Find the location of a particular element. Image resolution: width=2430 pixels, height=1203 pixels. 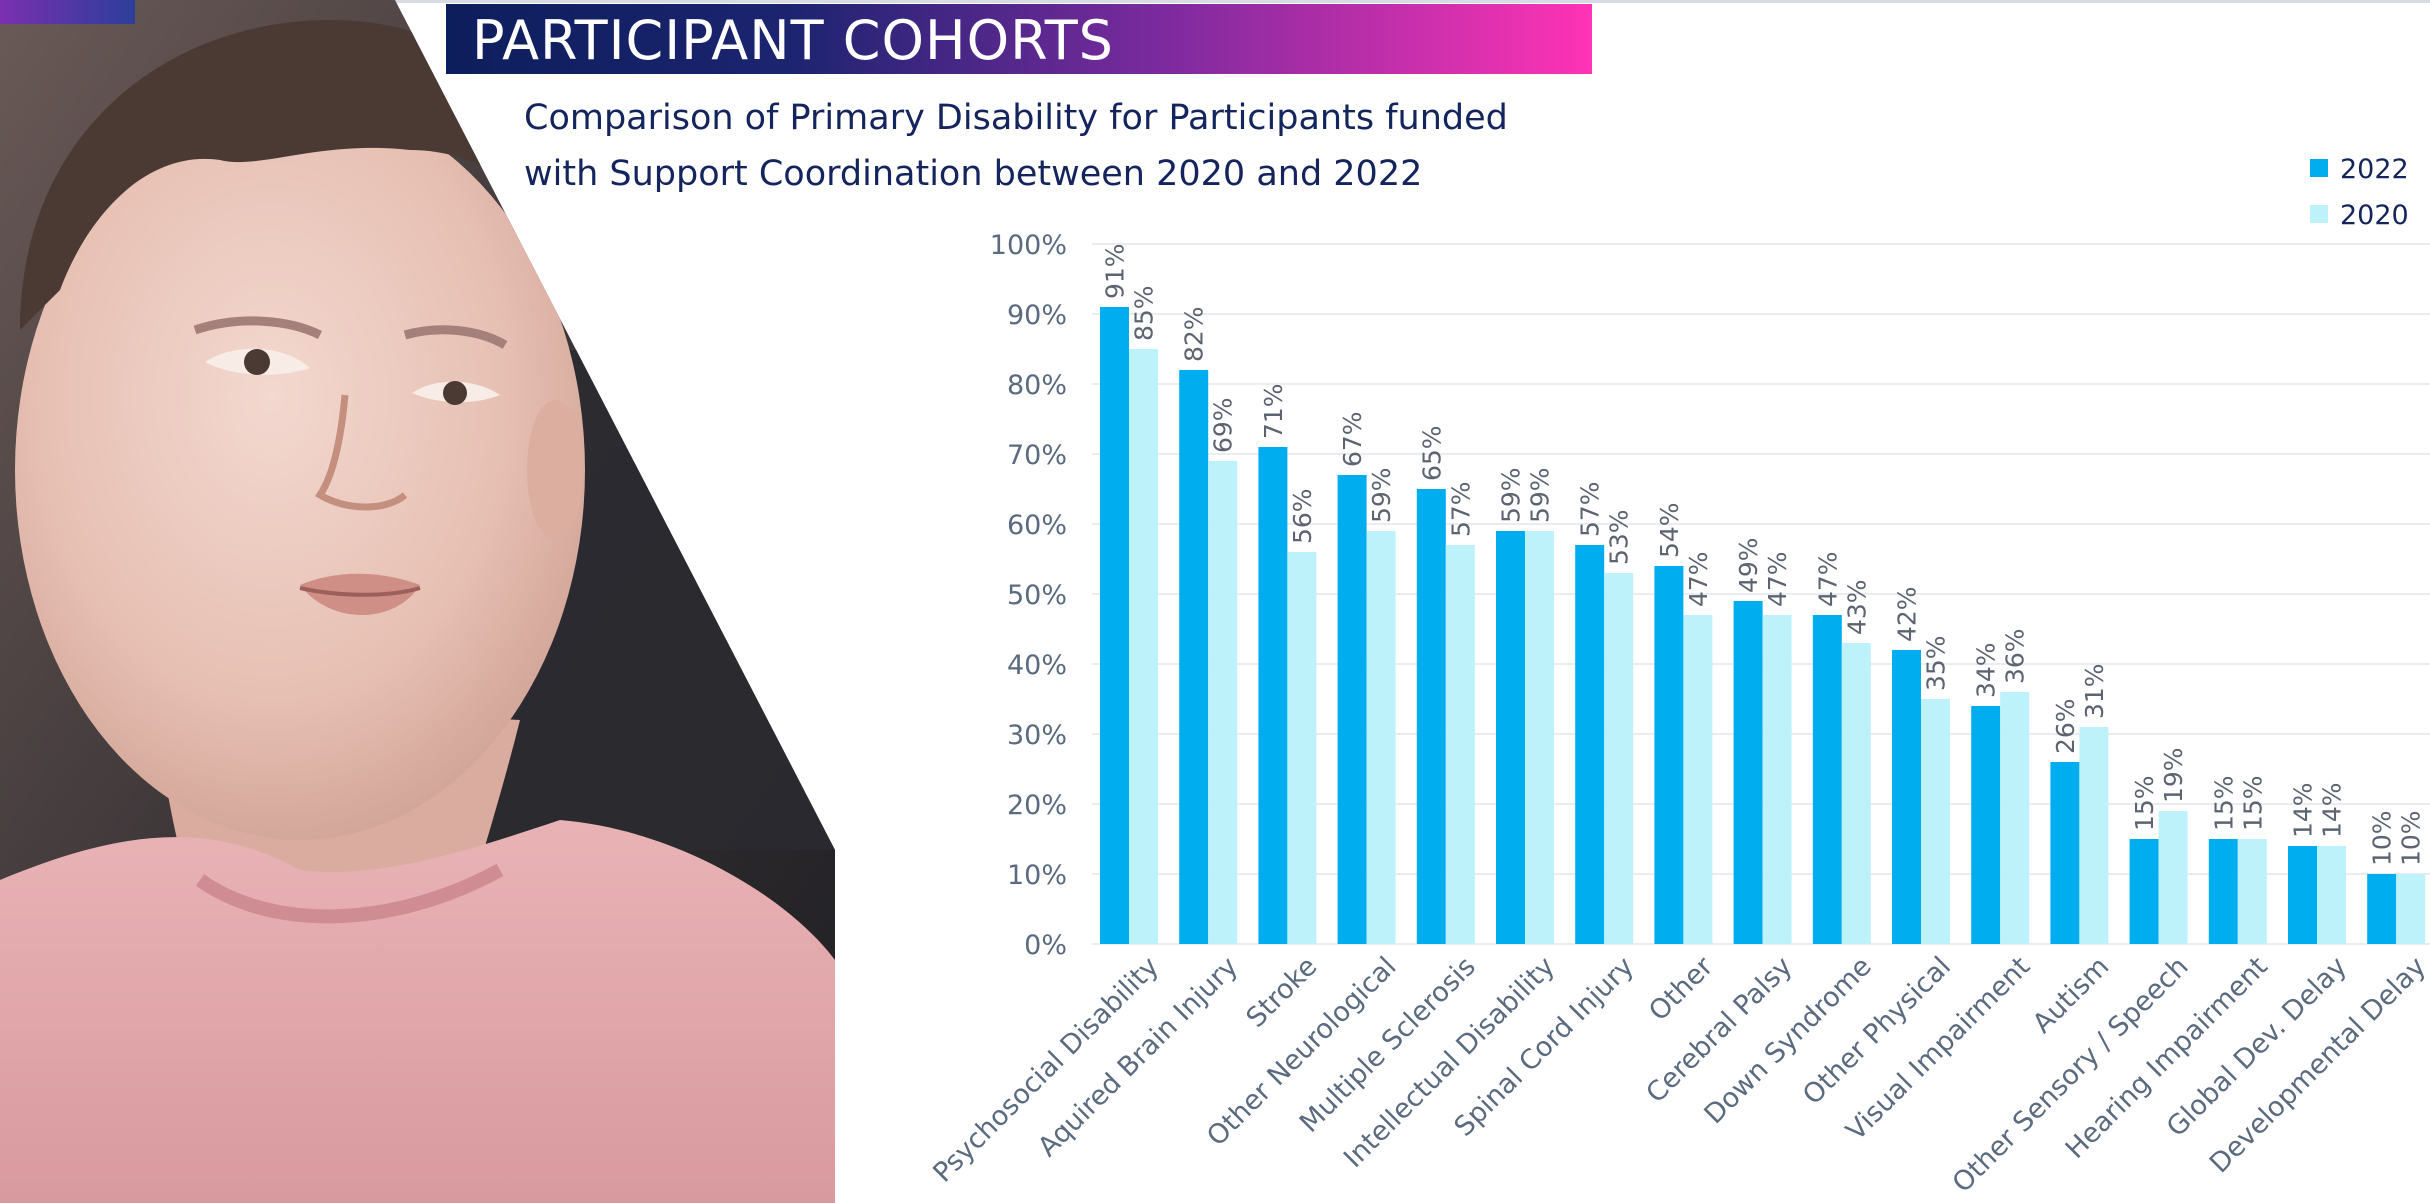

data-label: 35% is located at coordinates (1936, 663).